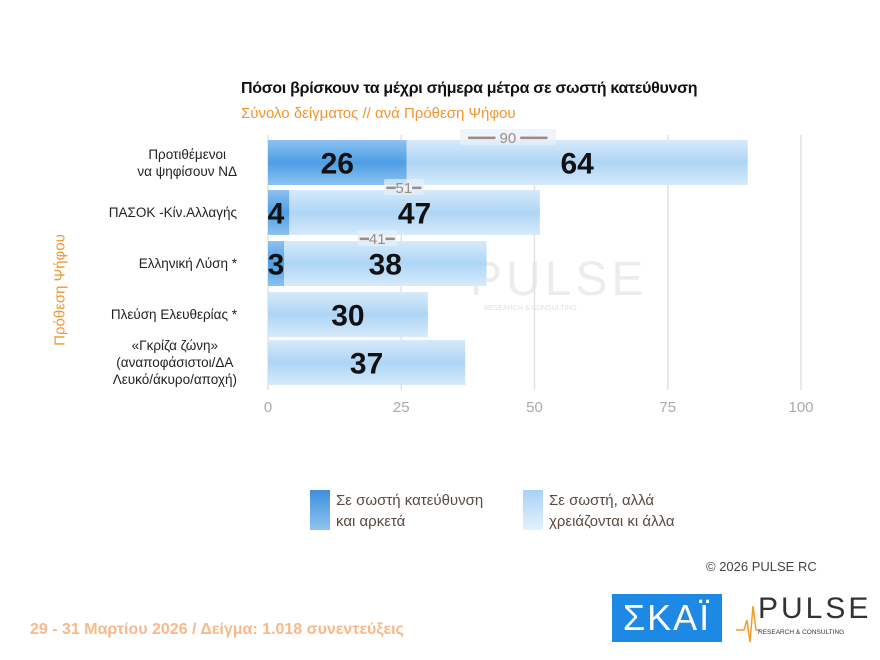 This screenshot has height=660, width=880. Describe the element at coordinates (173, 314) in the screenshot. I see `category-label: Πλεύση Ελευθερίας *` at that location.